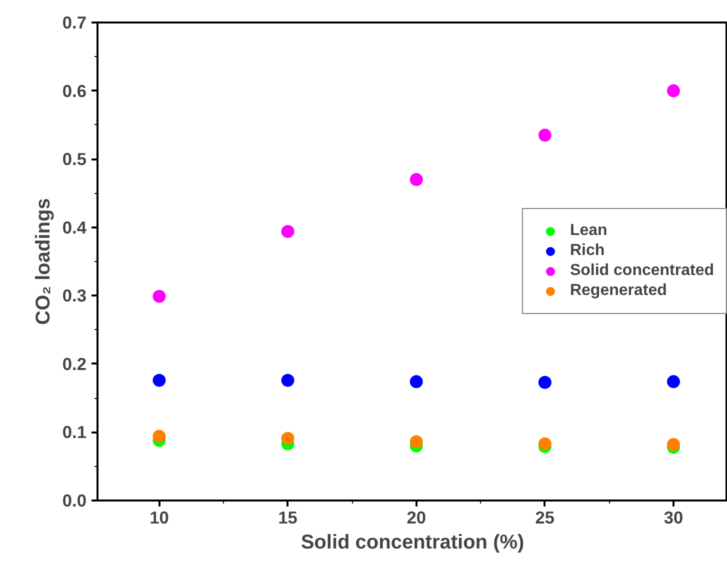 This screenshot has width=727, height=577. Describe the element at coordinates (74, 227) in the screenshot. I see `y-tick-label: 0.4` at that location.